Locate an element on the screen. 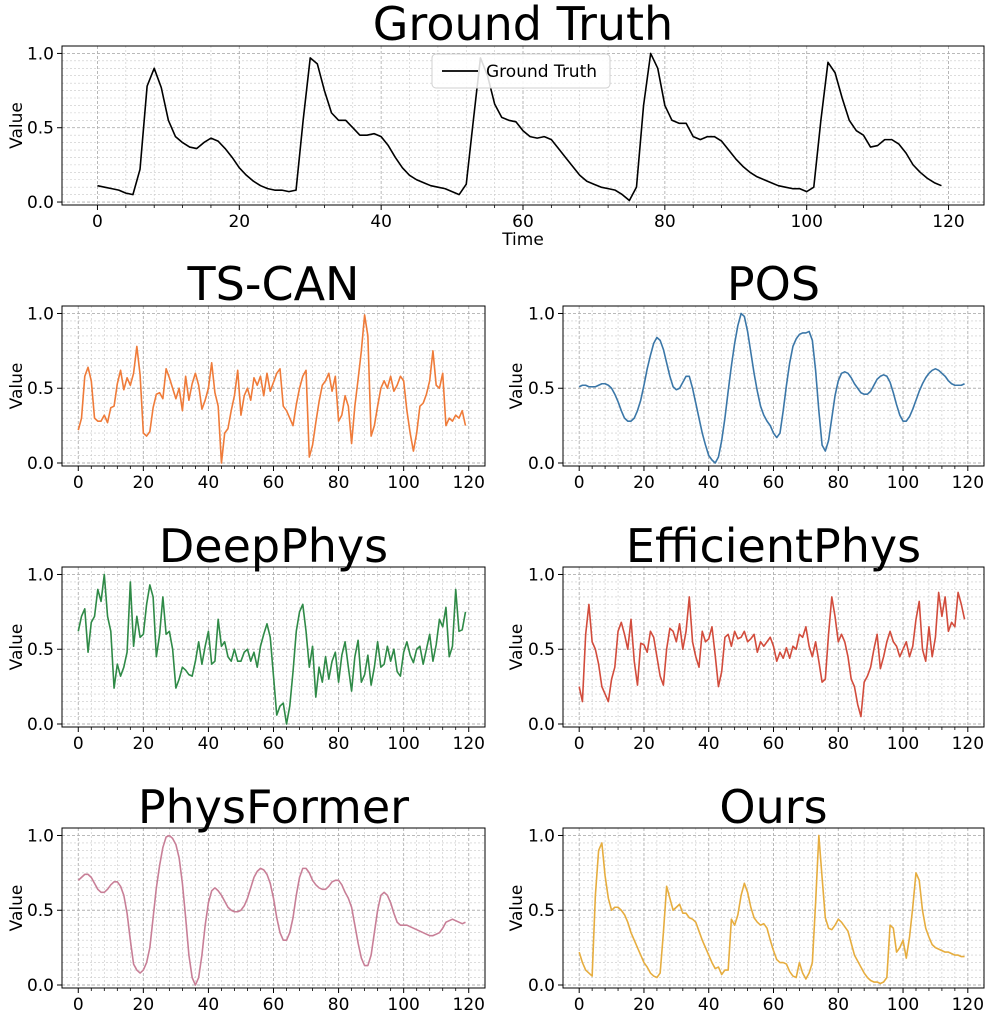 Image resolution: width=997 pixels, height=1015 pixels. chart-pos: POS 0 20 40 60 80 100 120 0.0 0.5 1.0 Value is located at coordinates (746, 375).